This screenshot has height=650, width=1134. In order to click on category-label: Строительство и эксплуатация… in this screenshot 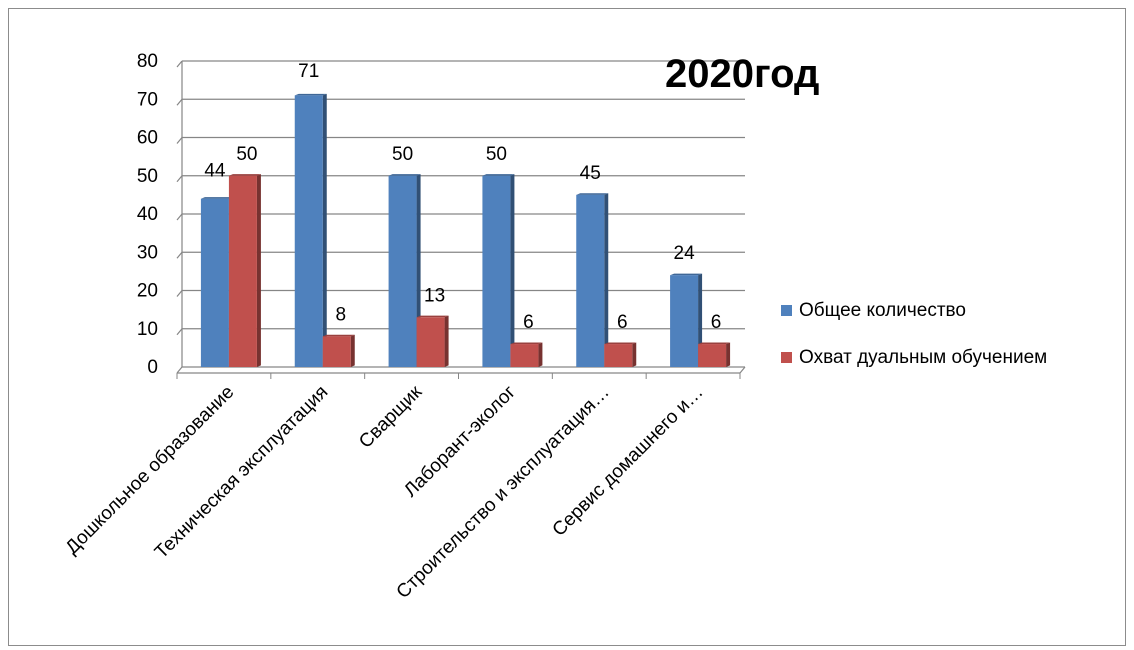, I will do `click(503, 492)`.